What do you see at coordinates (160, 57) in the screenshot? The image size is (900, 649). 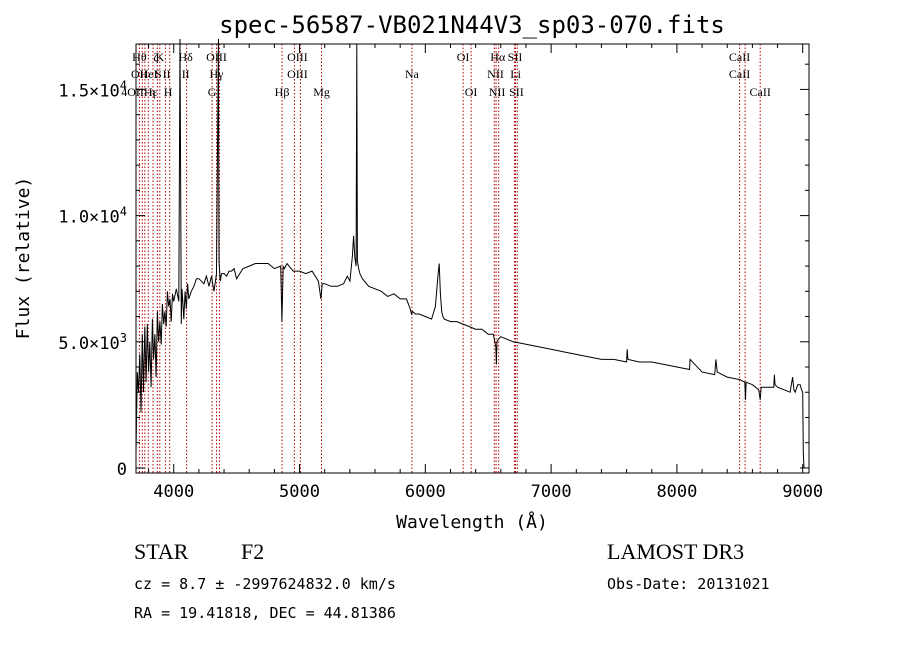 I see `spectral-line-label: K` at bounding box center [160, 57].